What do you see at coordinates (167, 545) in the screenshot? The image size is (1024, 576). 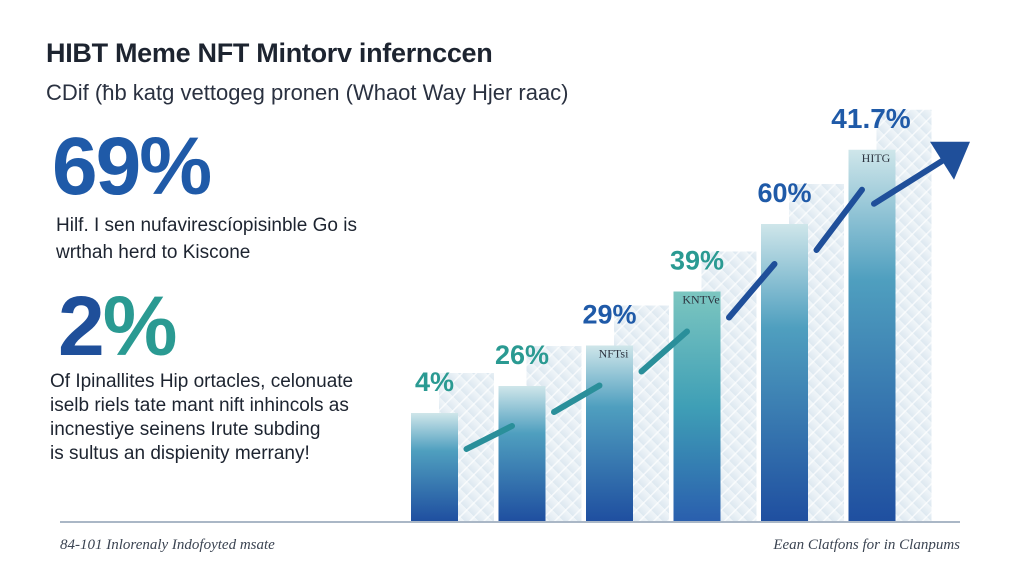 I see `footer-source: 84-101 Inlorenaly Indofoyted msate` at bounding box center [167, 545].